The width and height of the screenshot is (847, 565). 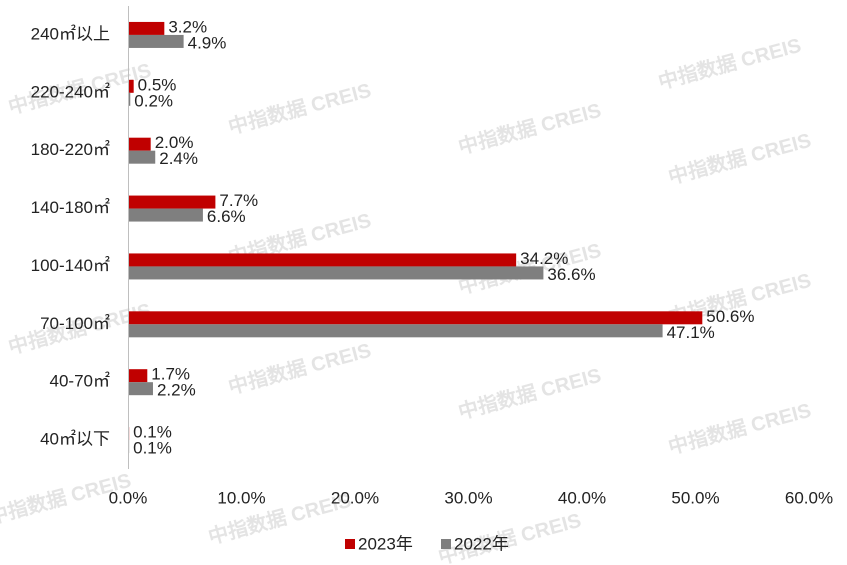 I want to click on data-label: 34.2%, so click(x=544, y=258).